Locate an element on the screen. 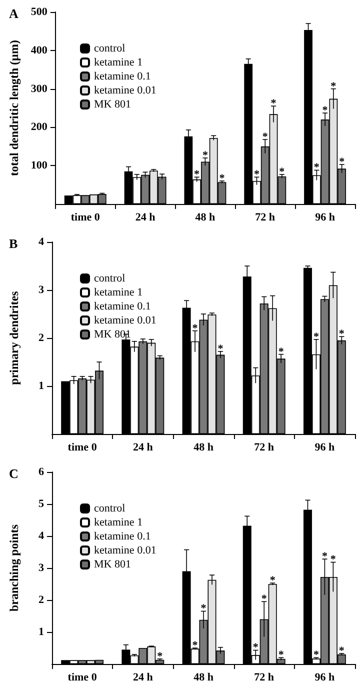 This screenshot has width=363, height=690. chart-title: C is located at coordinates (13, 473).